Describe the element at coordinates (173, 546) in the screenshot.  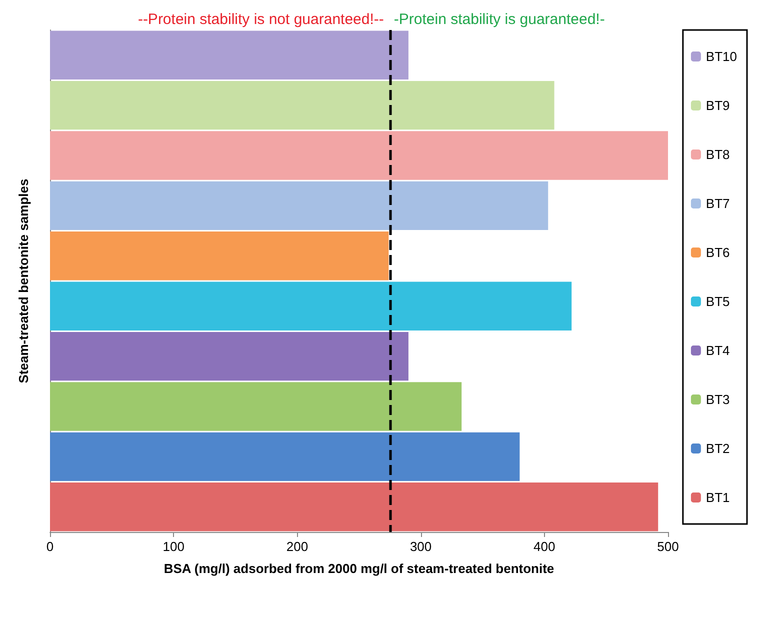
I see `x-tick-label: 100` at that location.